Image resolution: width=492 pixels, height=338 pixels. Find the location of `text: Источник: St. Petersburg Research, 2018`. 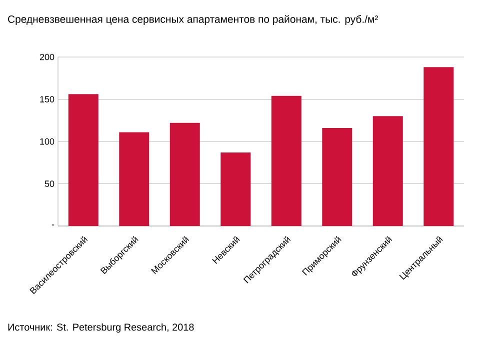

text: Источник: St. Petersburg Research, 2018 is located at coordinates (101, 328).